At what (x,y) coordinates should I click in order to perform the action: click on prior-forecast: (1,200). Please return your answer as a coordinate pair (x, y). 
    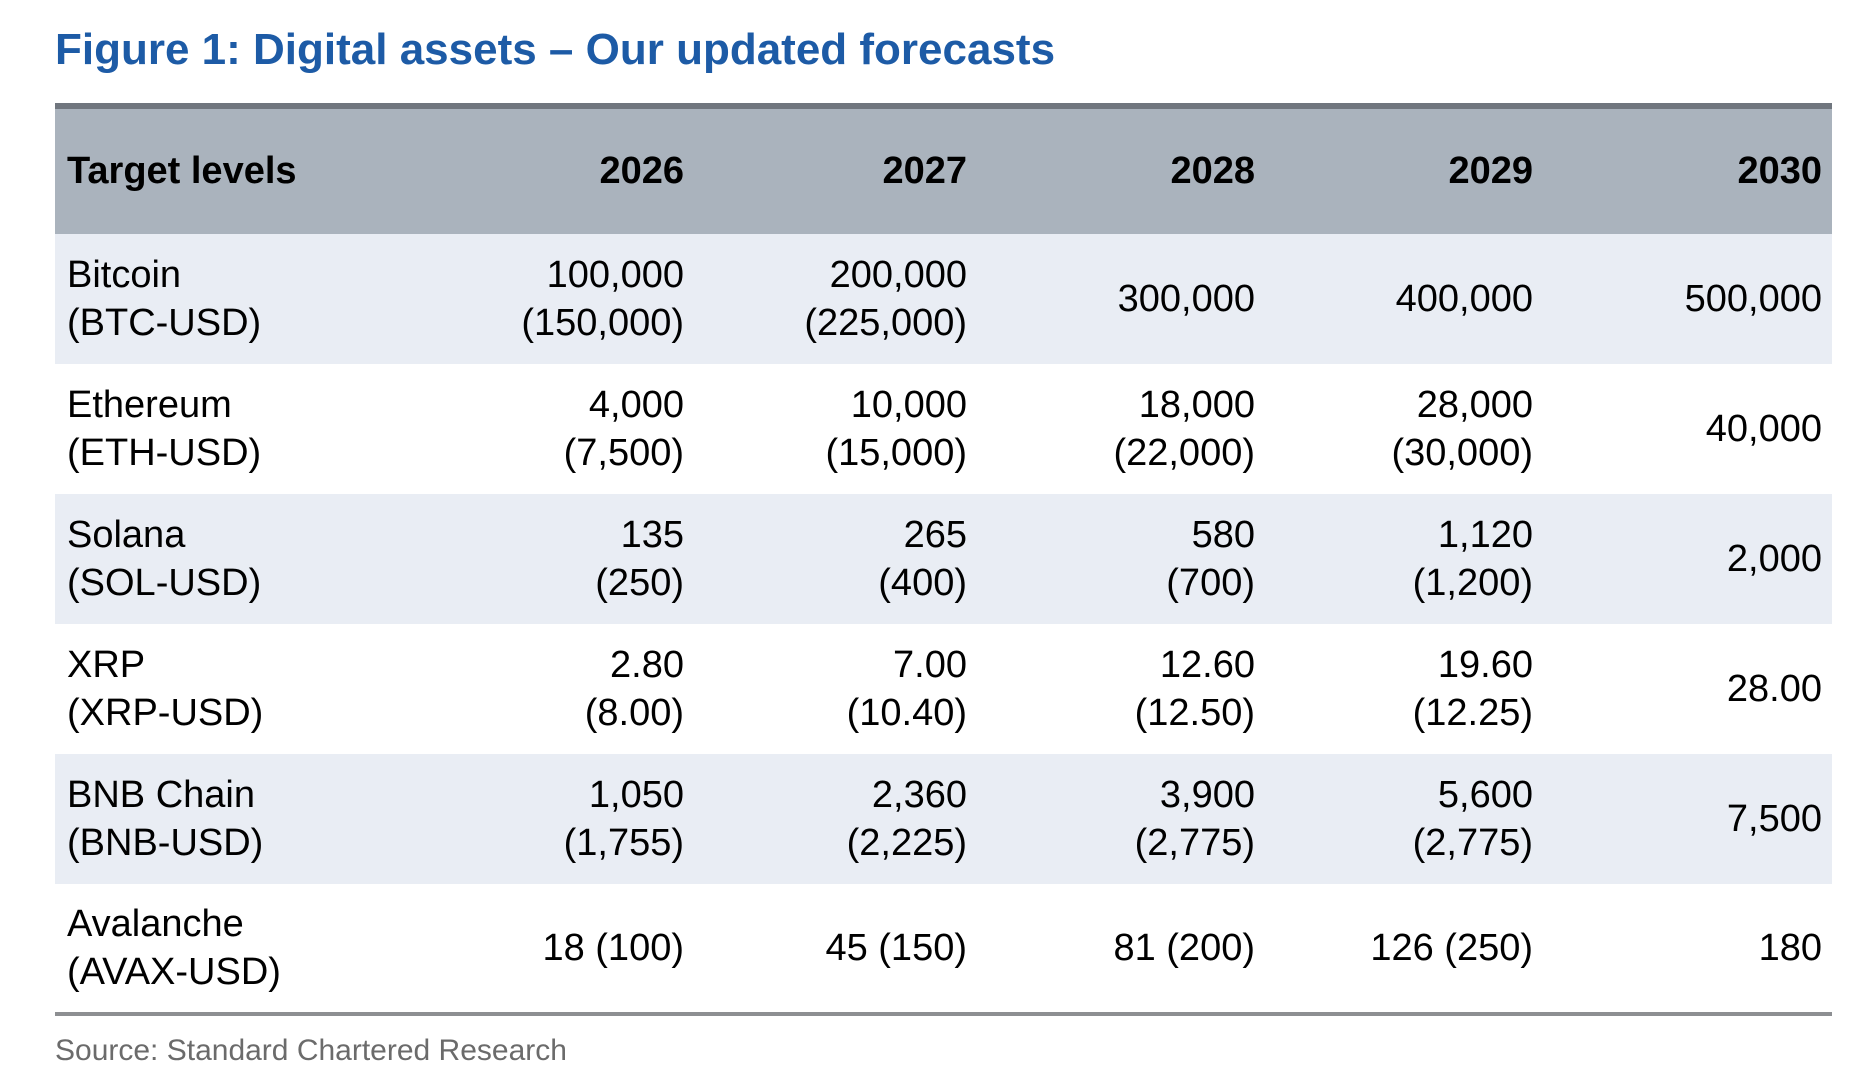
    Looking at the image, I should click on (1472, 583).